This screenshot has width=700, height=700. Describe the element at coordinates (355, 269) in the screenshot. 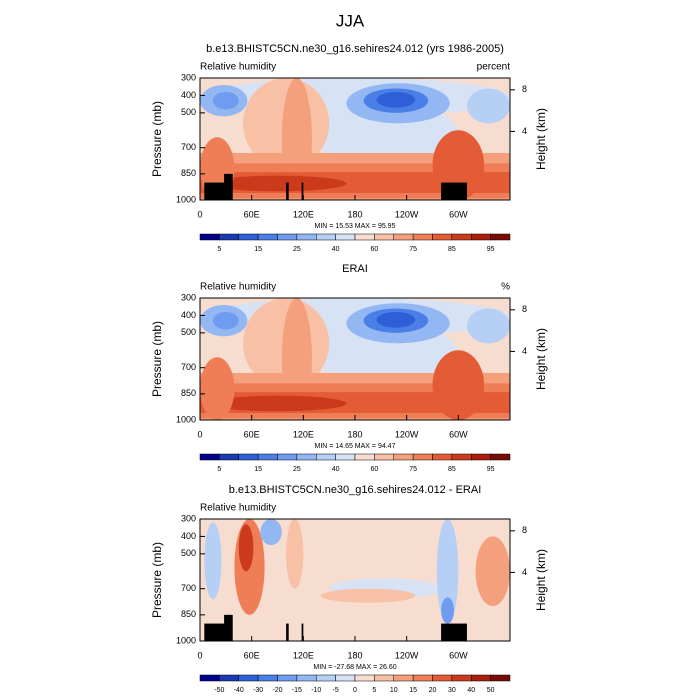

I see `panel-title: ERAI` at that location.